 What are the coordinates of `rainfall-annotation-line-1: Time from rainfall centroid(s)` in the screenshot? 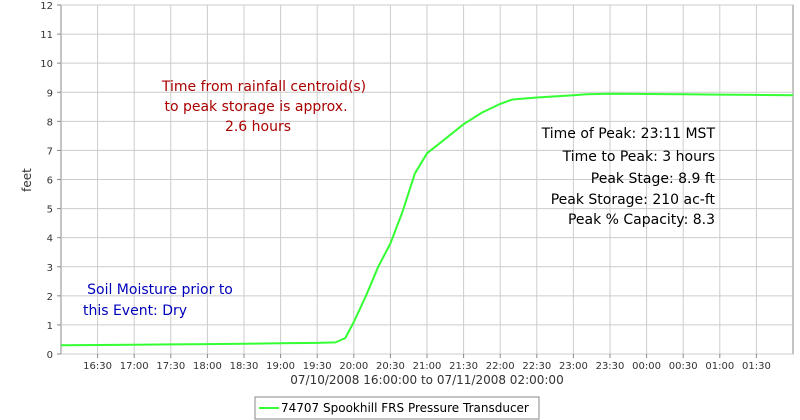 It's located at (263, 87).